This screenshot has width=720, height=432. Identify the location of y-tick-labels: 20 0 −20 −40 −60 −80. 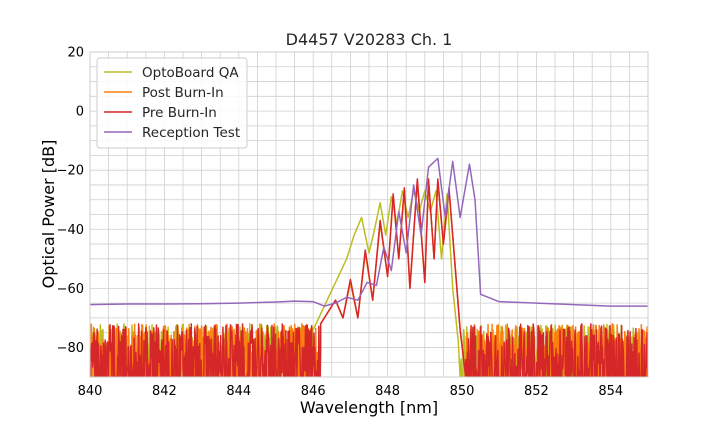
(70, 201).